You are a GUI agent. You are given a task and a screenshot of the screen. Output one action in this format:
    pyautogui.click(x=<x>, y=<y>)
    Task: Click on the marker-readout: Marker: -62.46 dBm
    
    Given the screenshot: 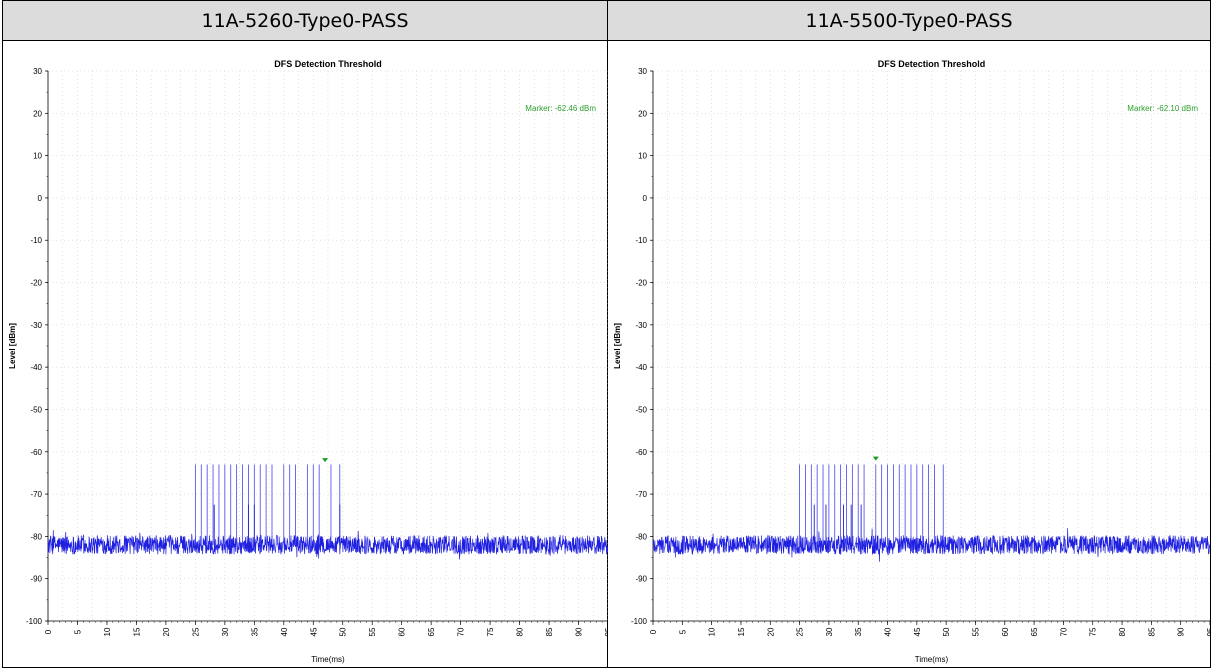 What is the action you would take?
    pyautogui.click(x=560, y=108)
    